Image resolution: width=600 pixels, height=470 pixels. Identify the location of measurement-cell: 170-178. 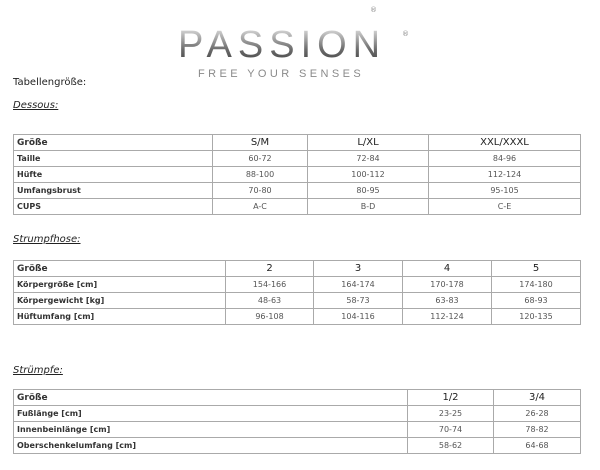
(447, 284).